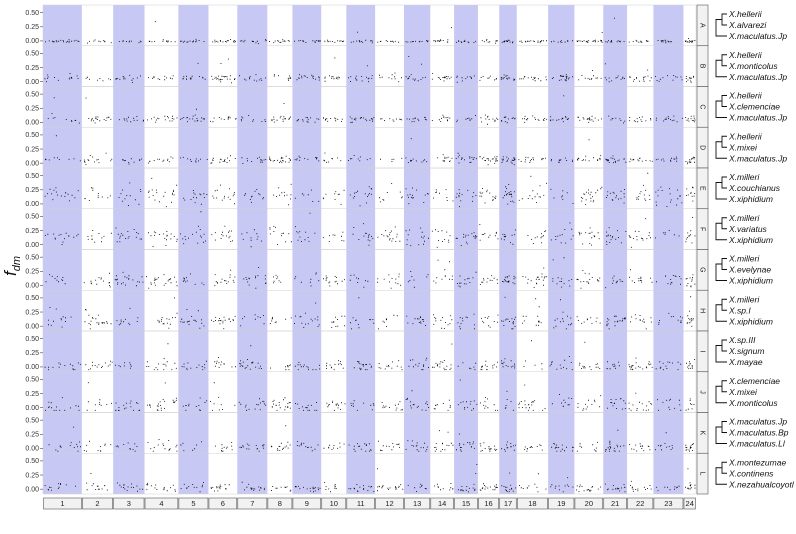 The image size is (796, 534). I want to click on chromosome-axis: 1 2 3 4 5 6 7 8 9 10 11 12 13 14 15 16 17 18 19 20 21 22 23 24, so click(369, 503).